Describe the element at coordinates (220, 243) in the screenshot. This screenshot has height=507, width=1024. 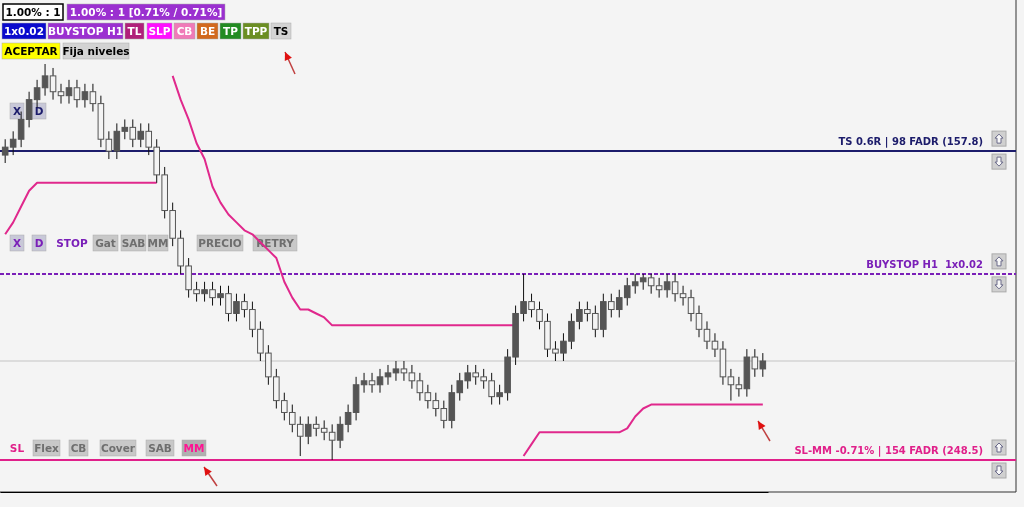
I see `annotation: PRECIO` at that location.